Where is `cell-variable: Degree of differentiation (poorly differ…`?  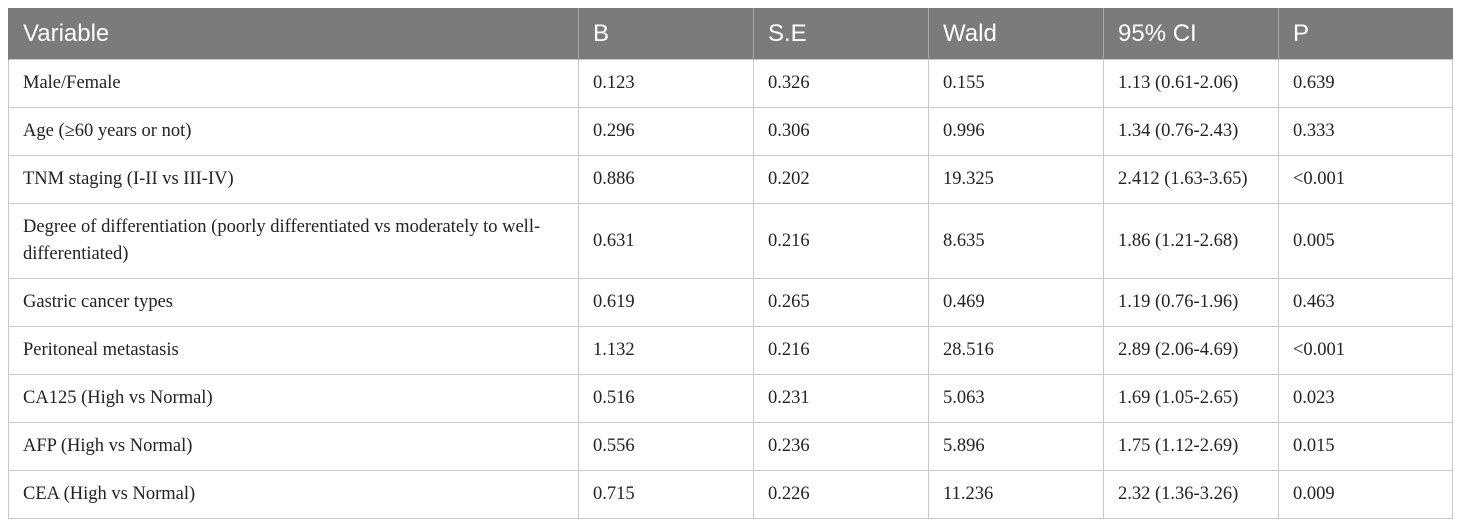
cell-variable: Degree of differentiation (poorly differ… is located at coordinates (293, 241).